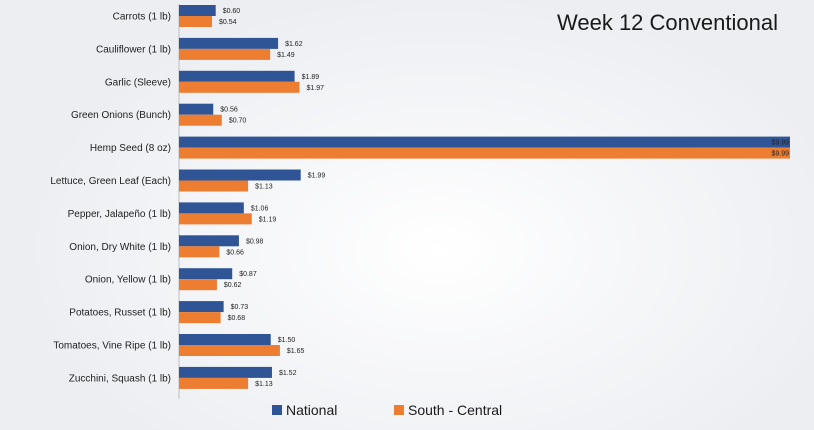  I want to click on bar-national-zucchini-squash-1-lb, so click(225, 372).